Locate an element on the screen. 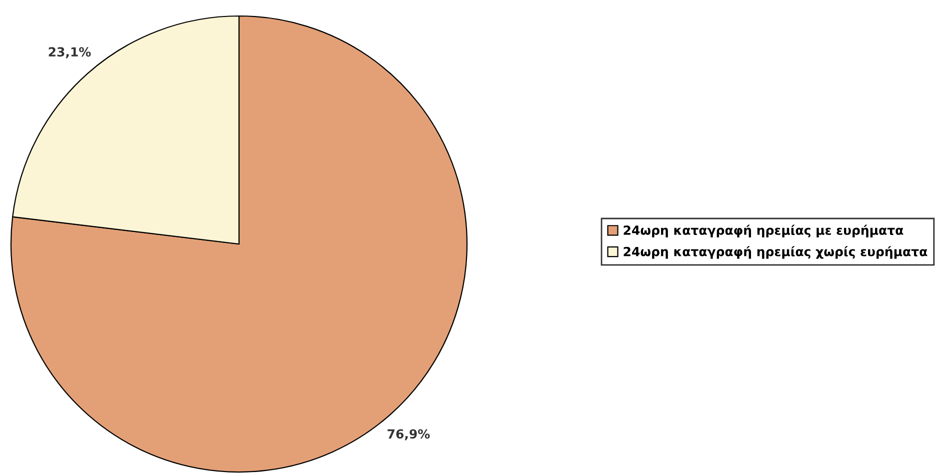 The width and height of the screenshot is (943, 474). legend-label: 24ωρη καταγραφή ηρεμίας με ευρήματα is located at coordinates (764, 231).